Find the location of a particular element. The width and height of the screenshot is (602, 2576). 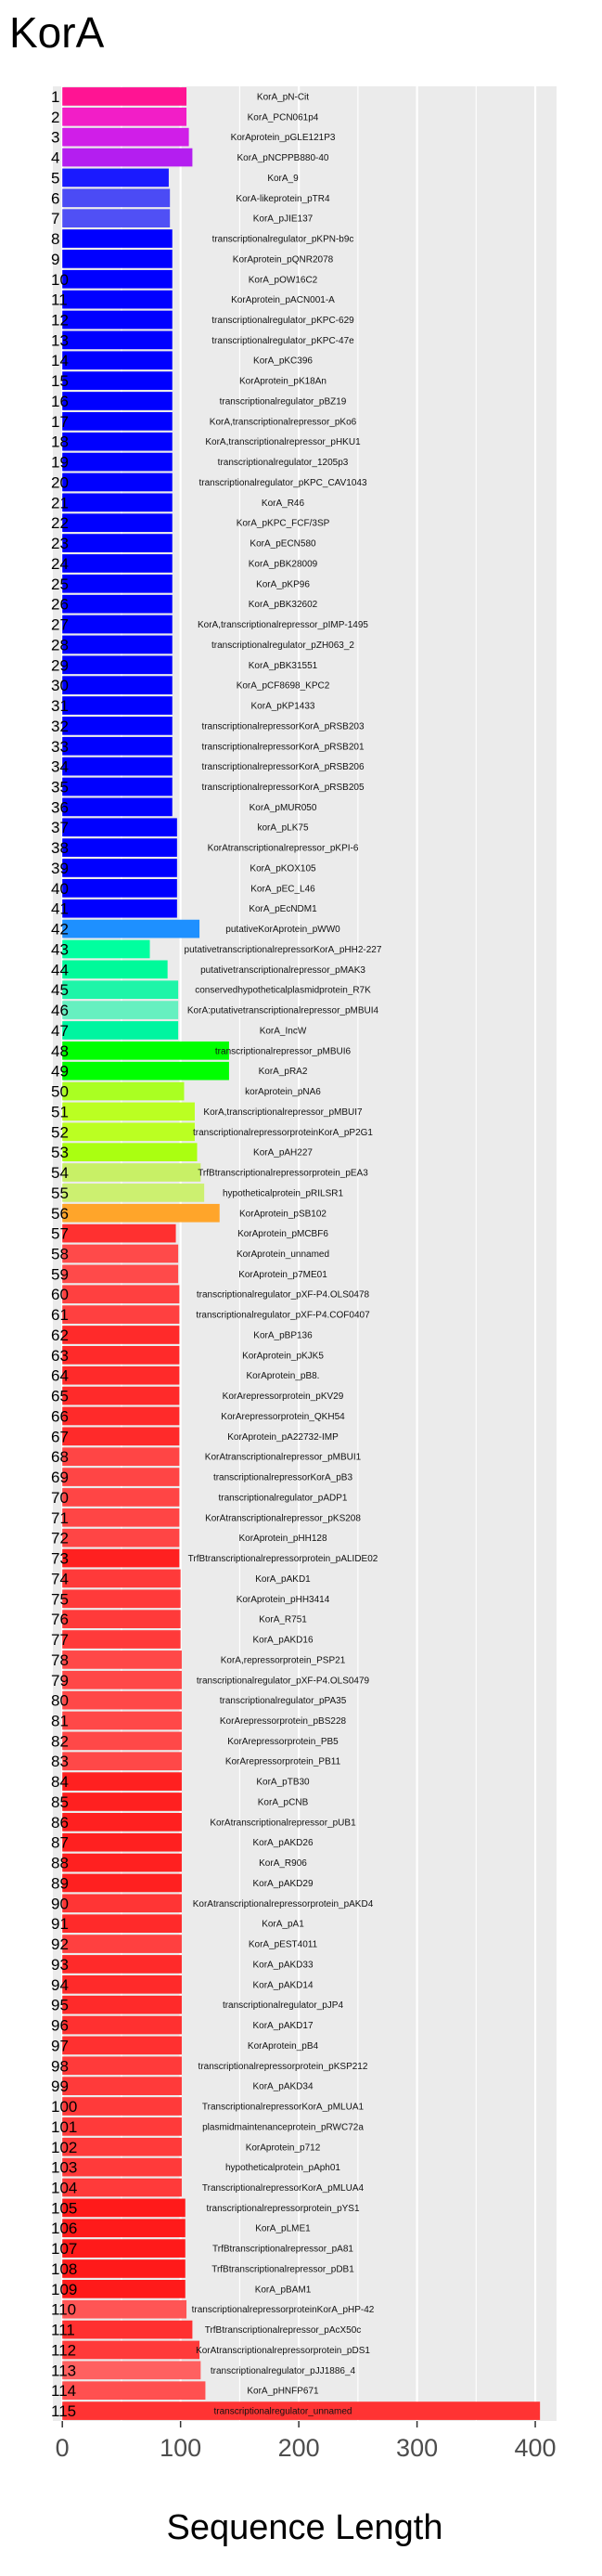

row-number: 37 is located at coordinates (60, 827).